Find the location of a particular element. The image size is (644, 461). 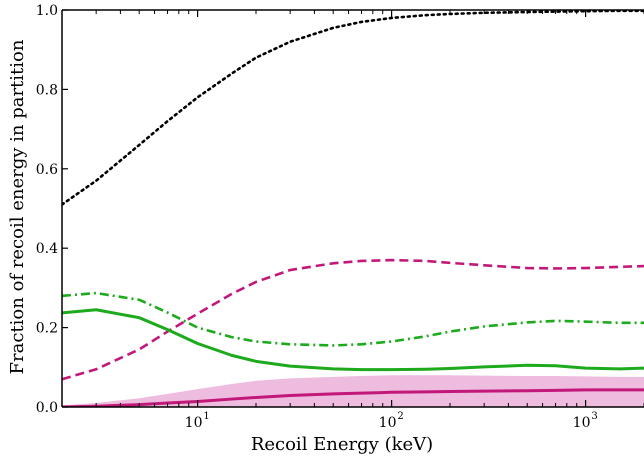

y-tick-label: 1.0 is located at coordinates (47, 11).